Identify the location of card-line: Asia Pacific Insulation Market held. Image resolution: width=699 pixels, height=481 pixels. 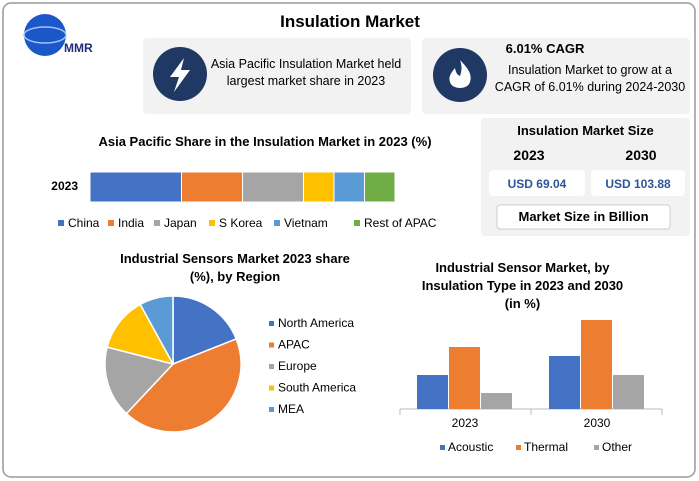
(306, 64).